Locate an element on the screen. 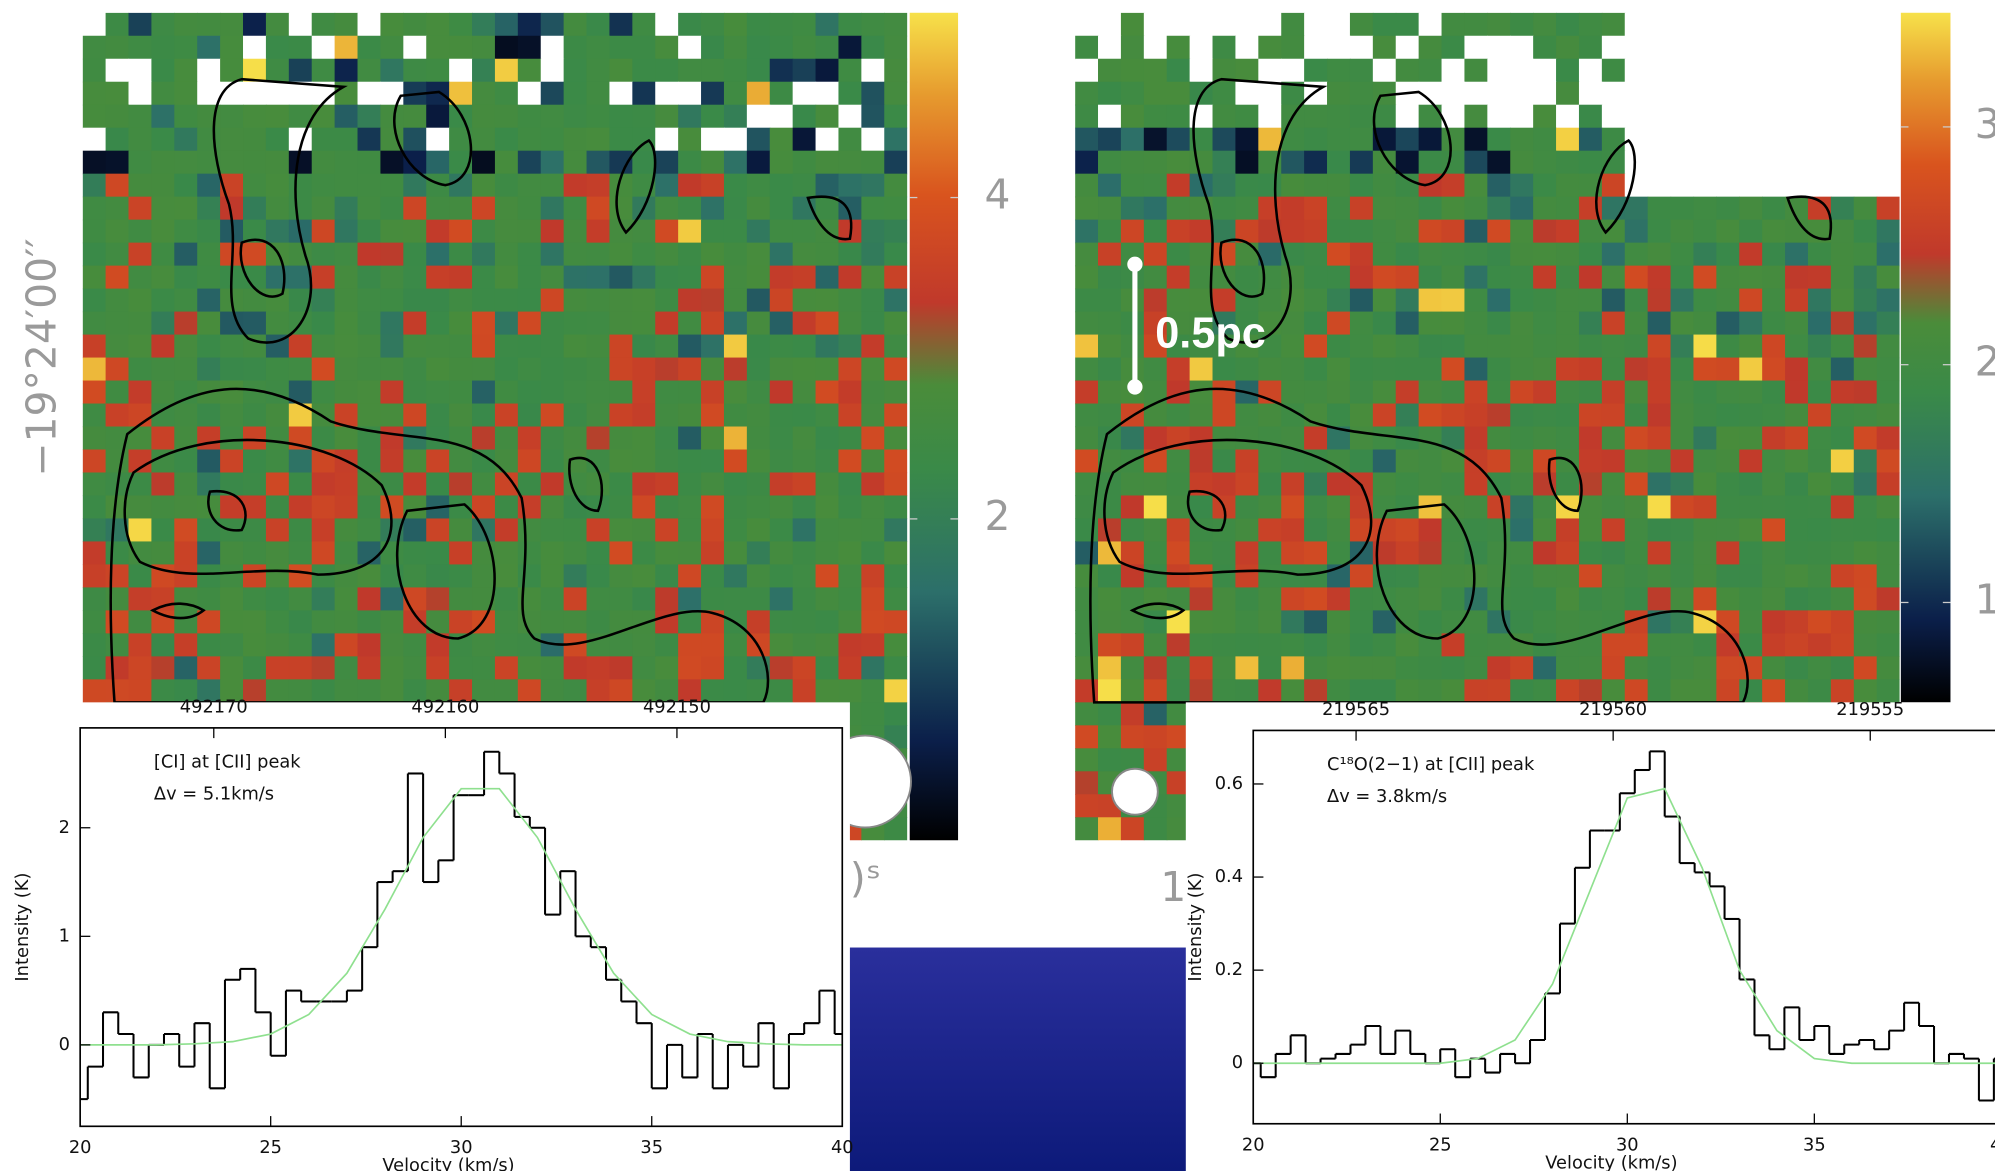 The image size is (1995, 1171). x2-tick-label: 219565 is located at coordinates (1356, 709).